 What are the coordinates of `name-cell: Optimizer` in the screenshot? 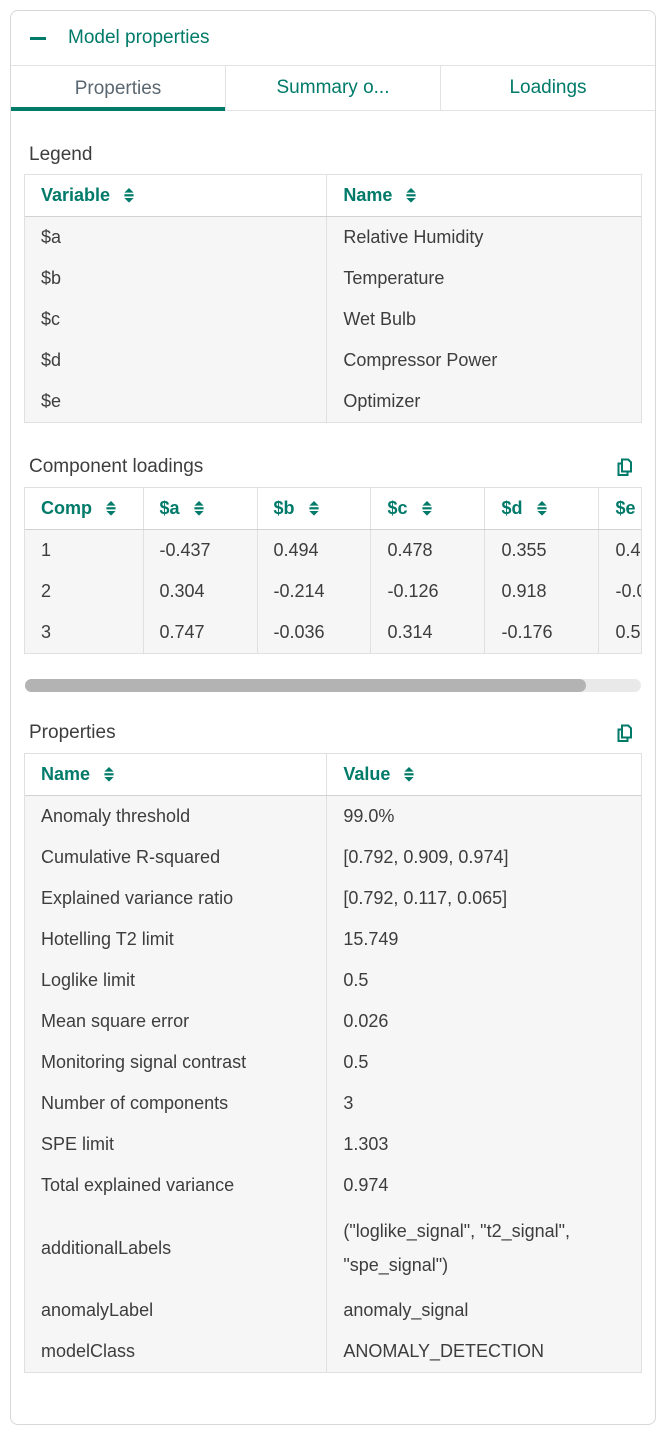 It's located at (483, 401).